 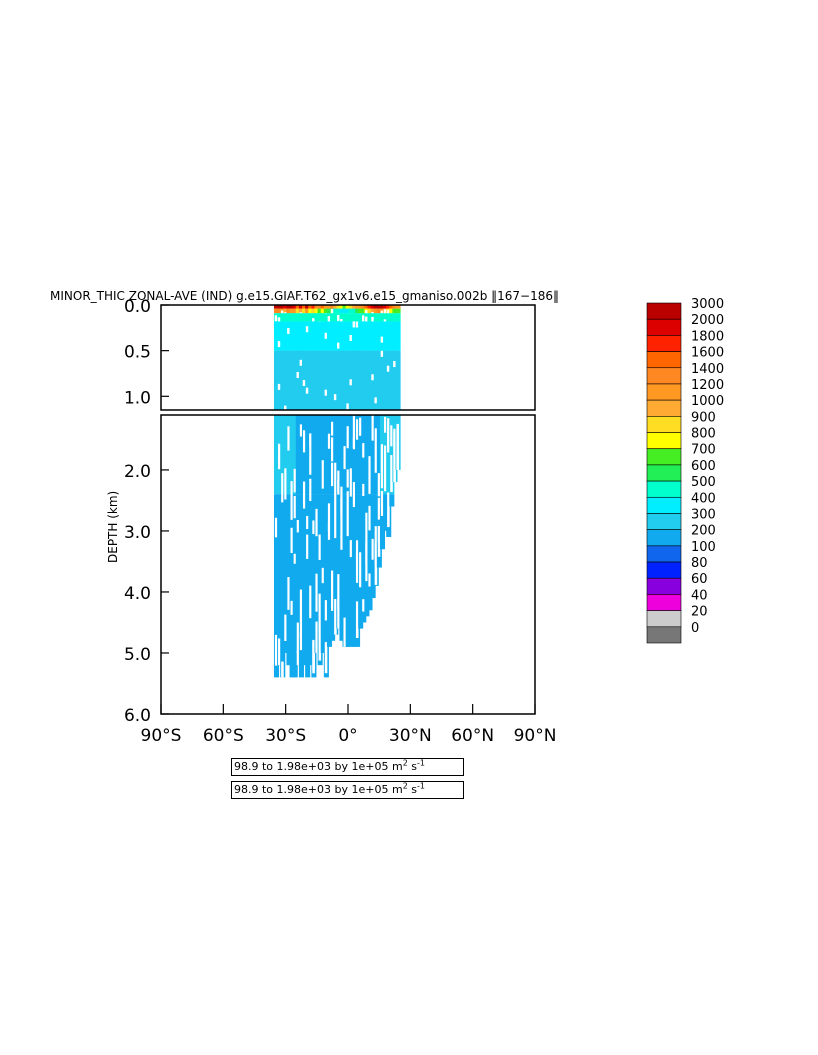 I want to click on contour-info-box-2: 98.9 to 1.98e+03 by 1e+05 m2 s-1, so click(x=347, y=790).